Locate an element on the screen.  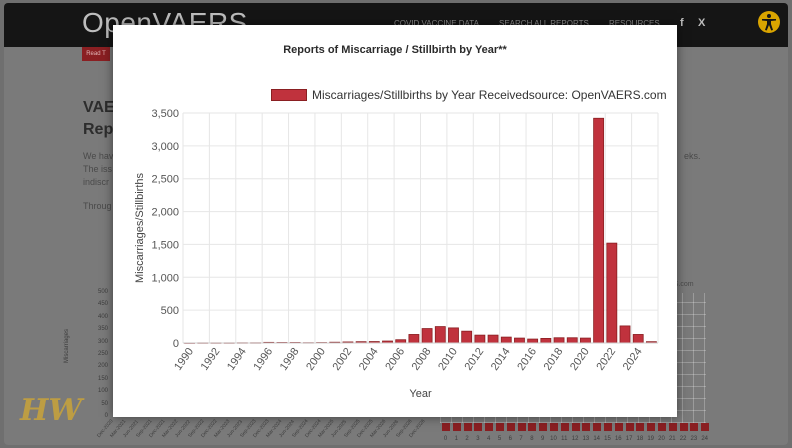
x-tick-label: 1992 is located at coordinates (211, 359).